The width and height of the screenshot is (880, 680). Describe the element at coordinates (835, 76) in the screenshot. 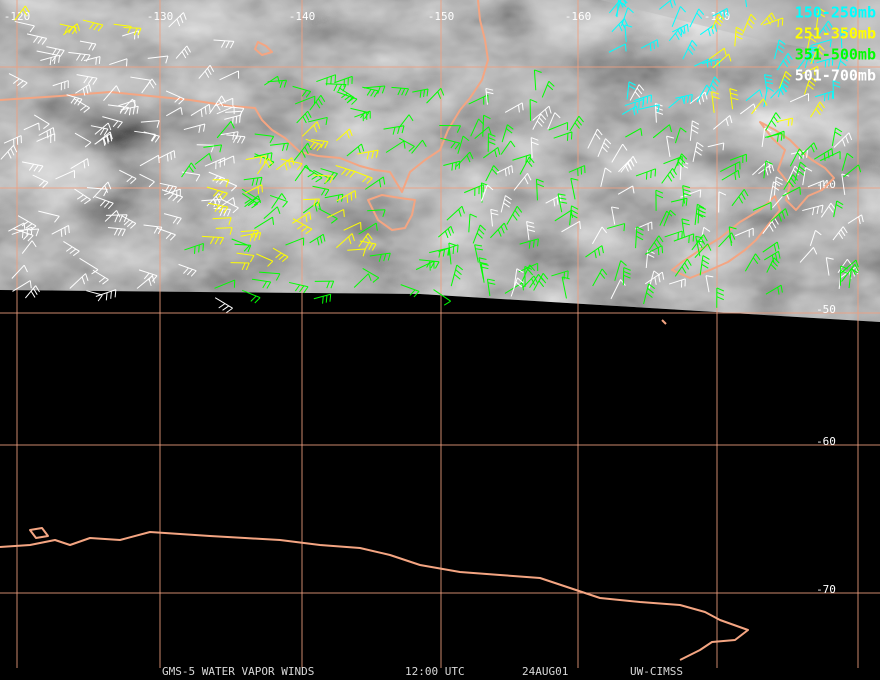

I see `legend-entry: 501-700mb` at that location.